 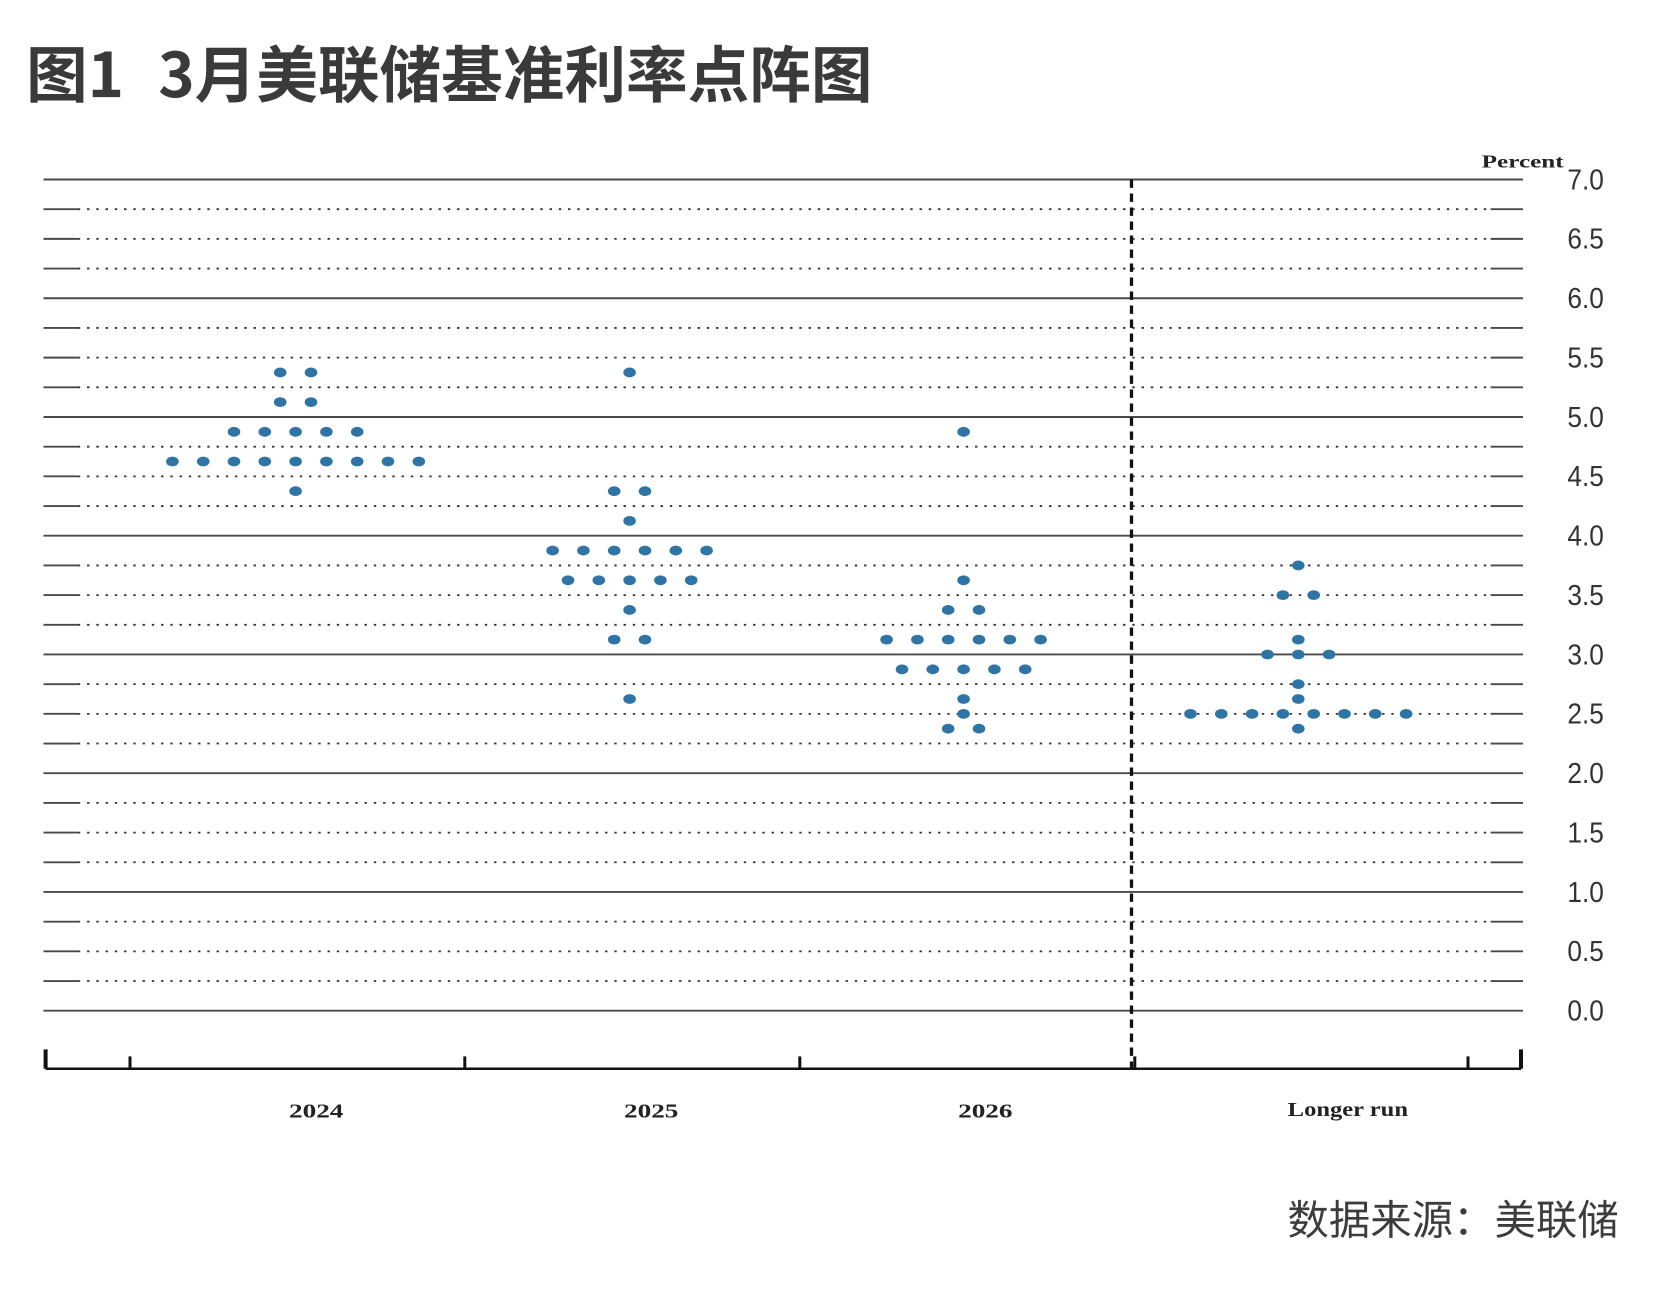 What do you see at coordinates (1585, 893) in the screenshot?
I see `svg-text: 1.0` at bounding box center [1585, 893].